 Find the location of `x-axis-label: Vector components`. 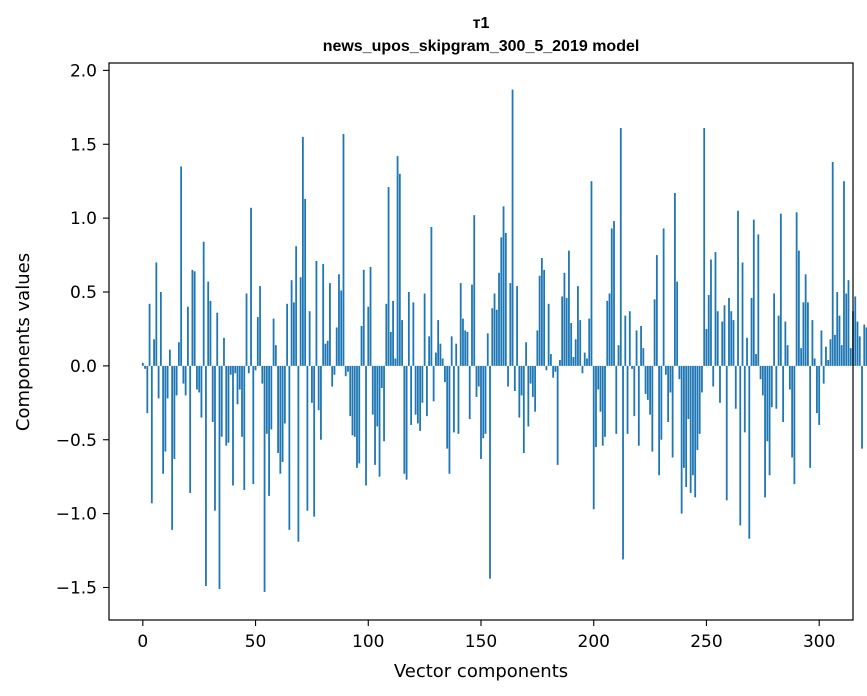

x-axis-label: Vector components is located at coordinates (481, 671).